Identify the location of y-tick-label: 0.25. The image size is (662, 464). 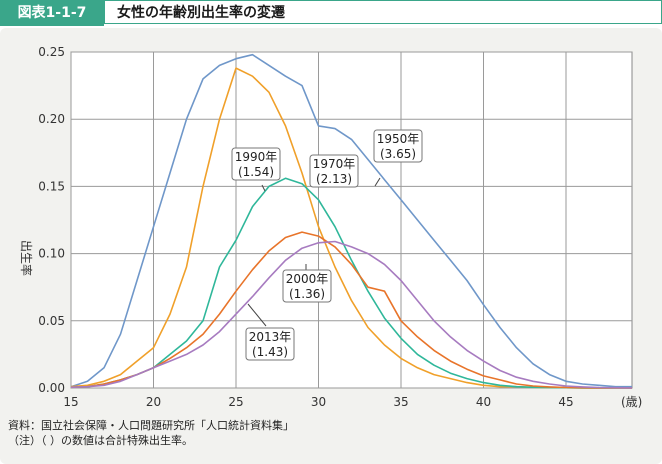
(51, 52).